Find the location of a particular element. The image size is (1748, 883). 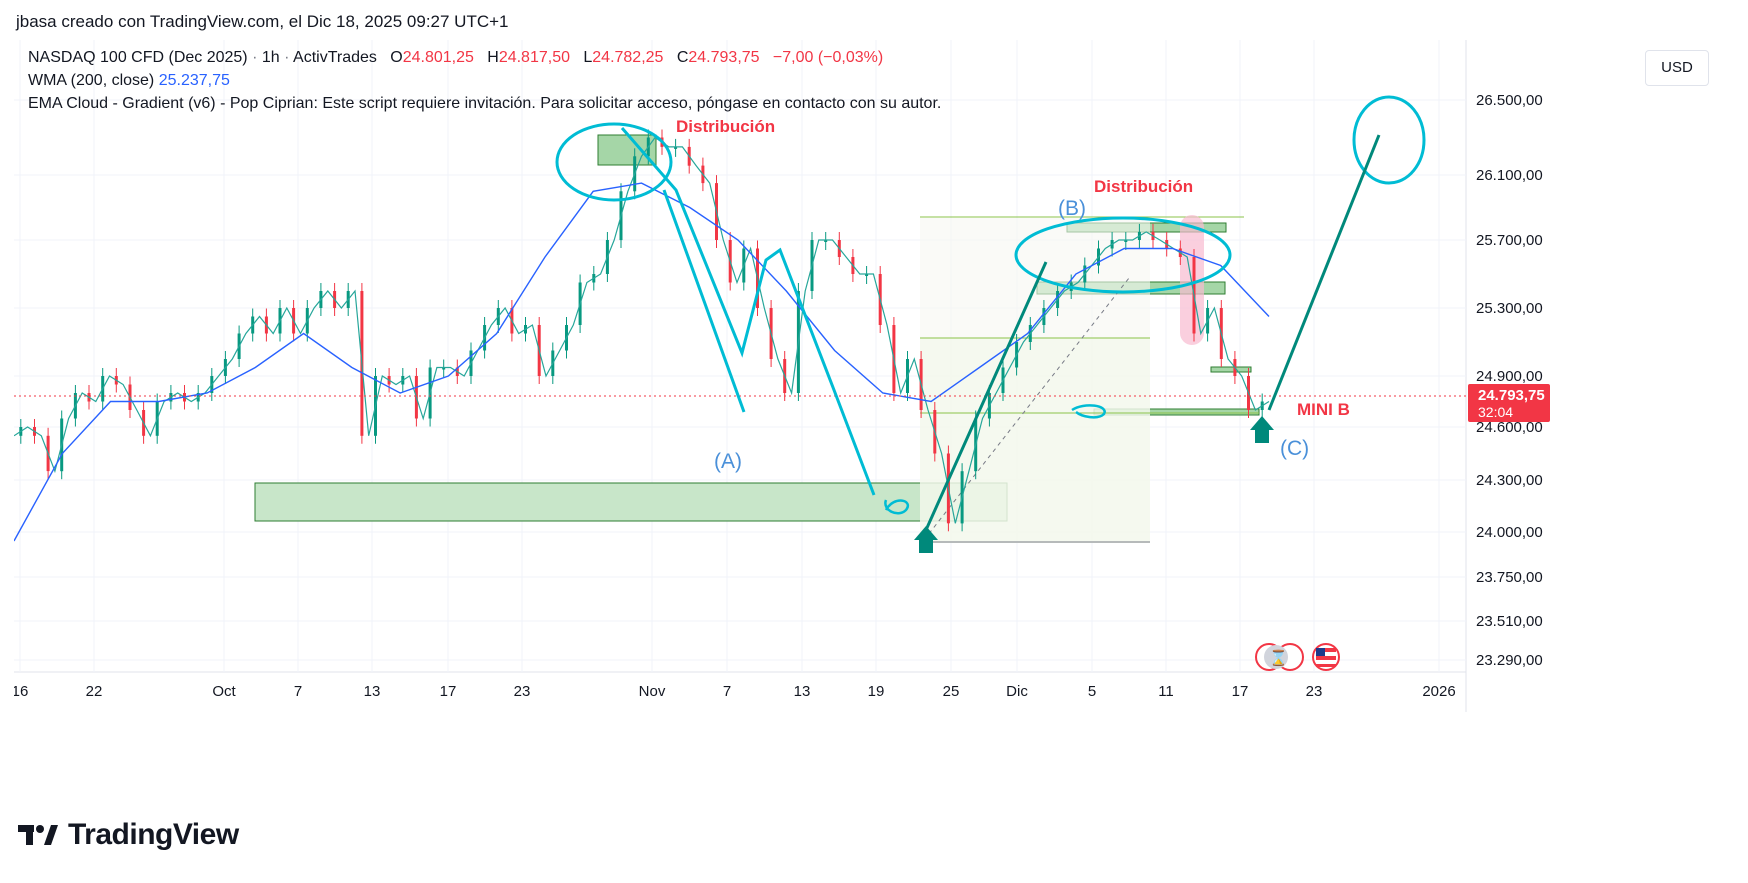

time-scale-labels: 16 22 Oct 7 13 17 23 Nov 7 13 19 25 Dic 5 11 17 23 2026 is located at coordinates (735, 691).